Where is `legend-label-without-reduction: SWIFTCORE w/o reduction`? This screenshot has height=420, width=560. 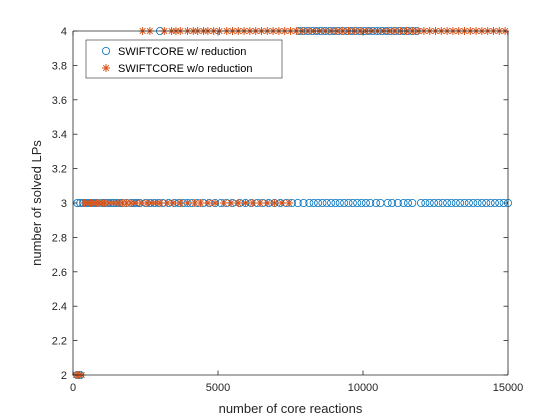
legend-label-without-reduction: SWIFTCORE w/o reduction is located at coordinates (185, 69).